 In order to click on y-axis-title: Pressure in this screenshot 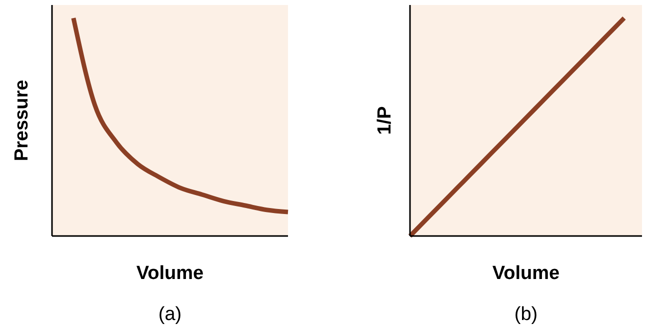, I will do `click(22, 121)`.